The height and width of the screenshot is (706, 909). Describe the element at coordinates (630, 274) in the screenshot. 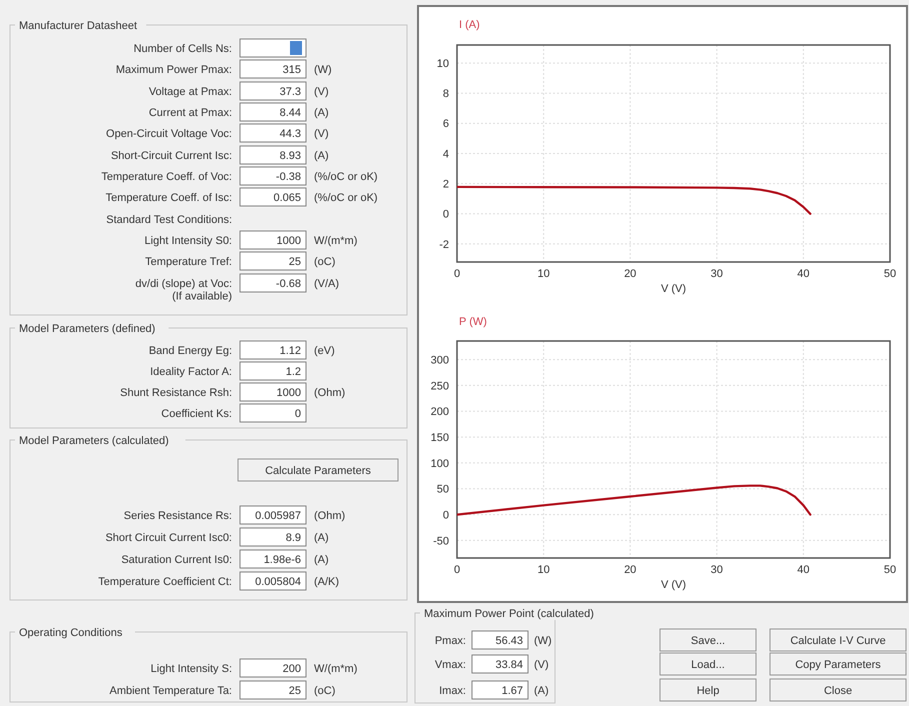

I see `x-tick-label: 20` at that location.